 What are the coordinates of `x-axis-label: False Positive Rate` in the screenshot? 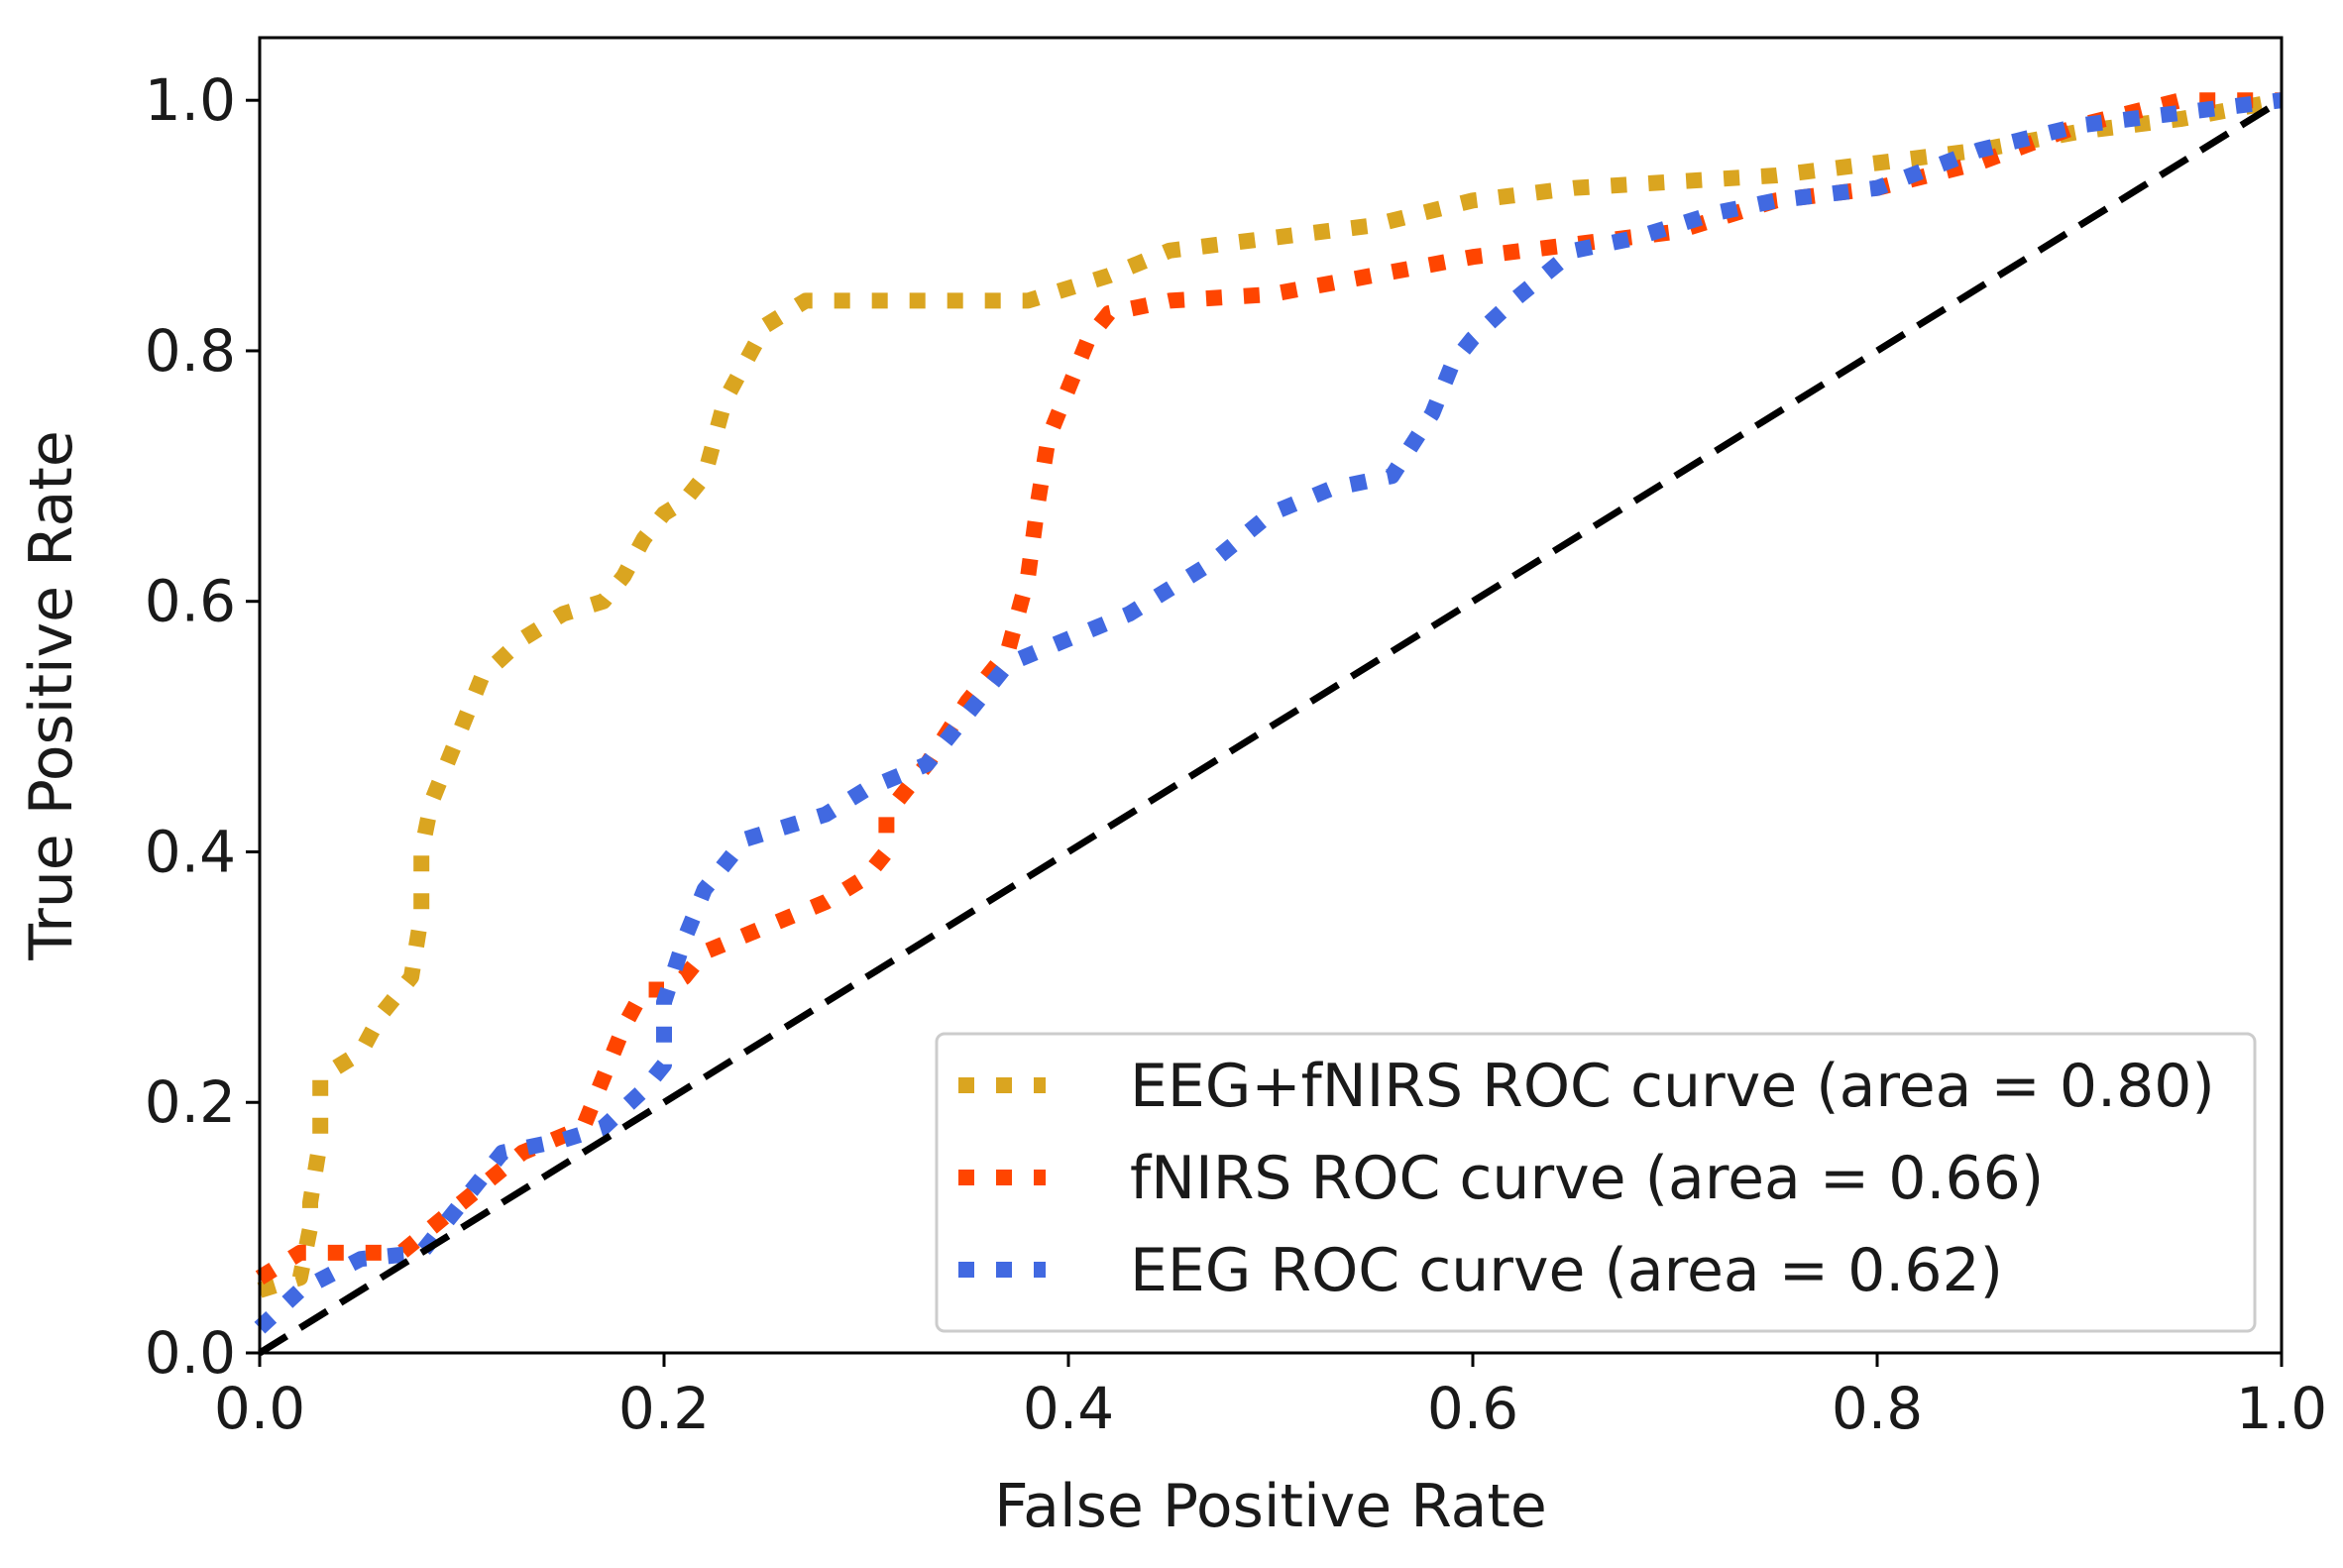 It's located at (1270, 1506).